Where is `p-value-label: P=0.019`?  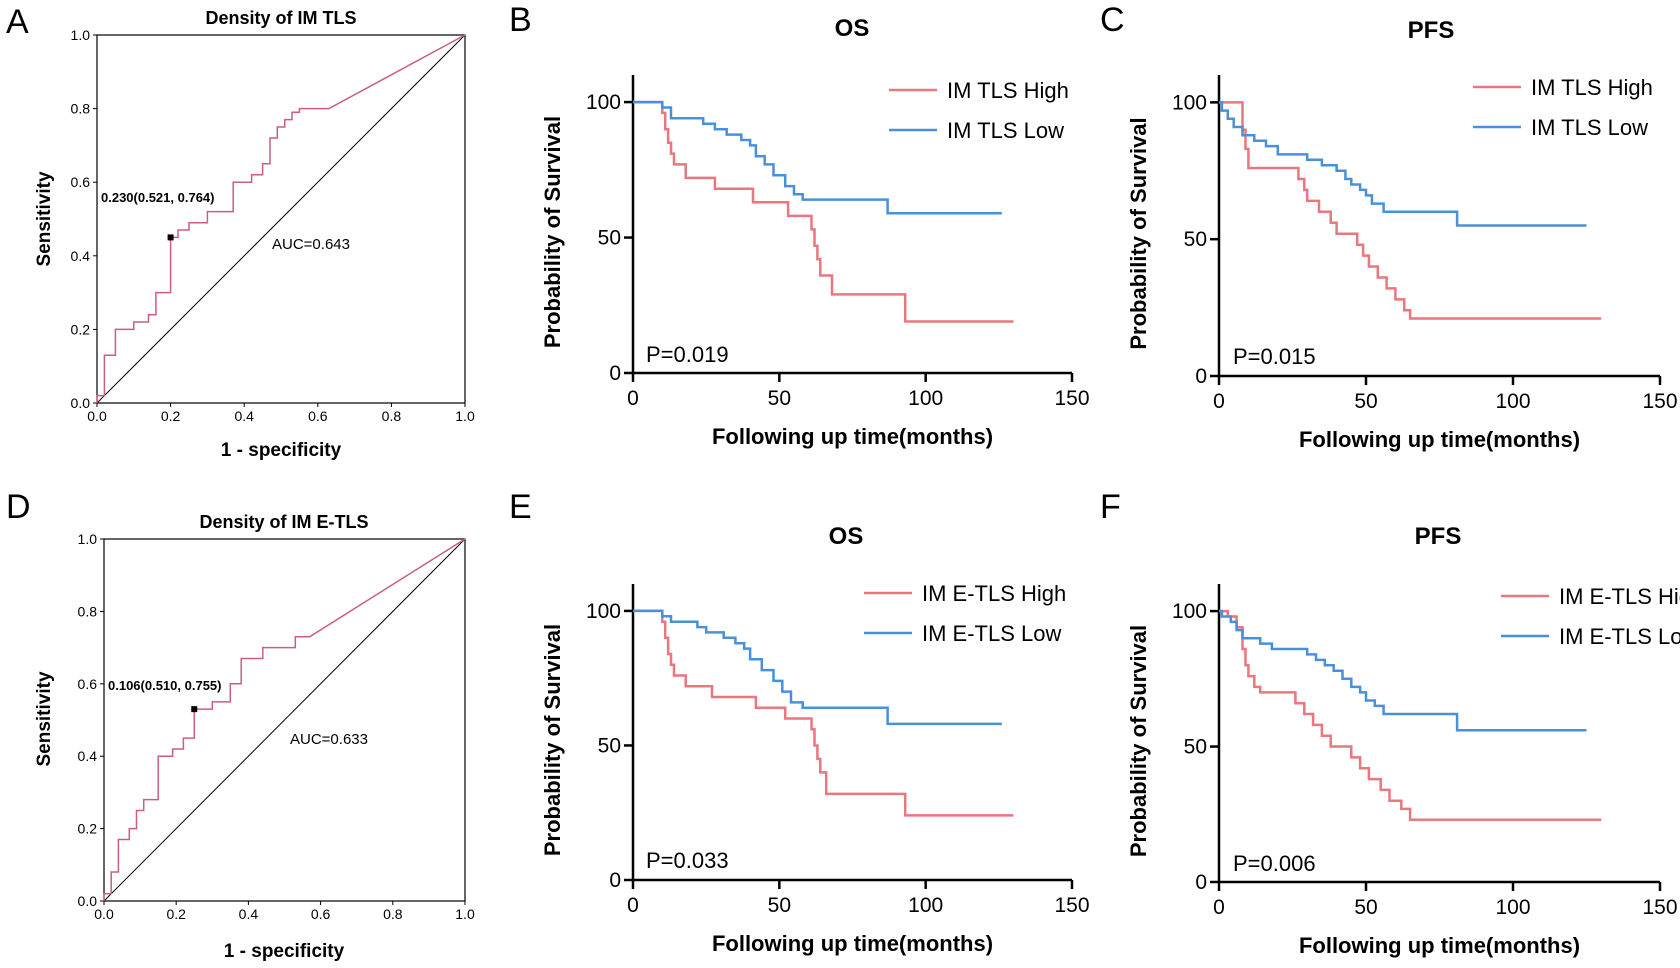 p-value-label: P=0.019 is located at coordinates (687, 354).